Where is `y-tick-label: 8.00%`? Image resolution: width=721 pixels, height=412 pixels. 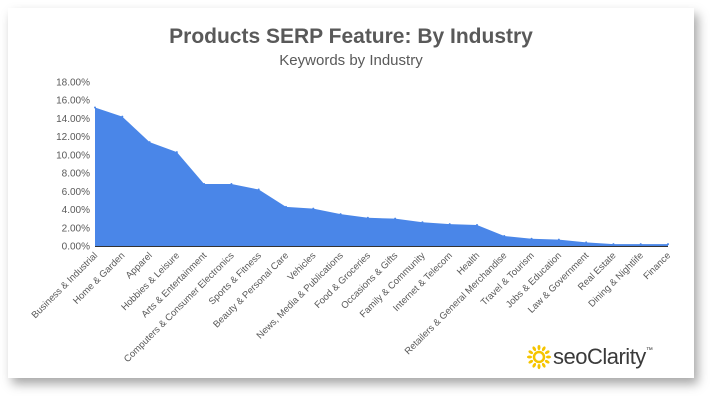
y-tick-label: 8.00% is located at coordinates (76, 174).